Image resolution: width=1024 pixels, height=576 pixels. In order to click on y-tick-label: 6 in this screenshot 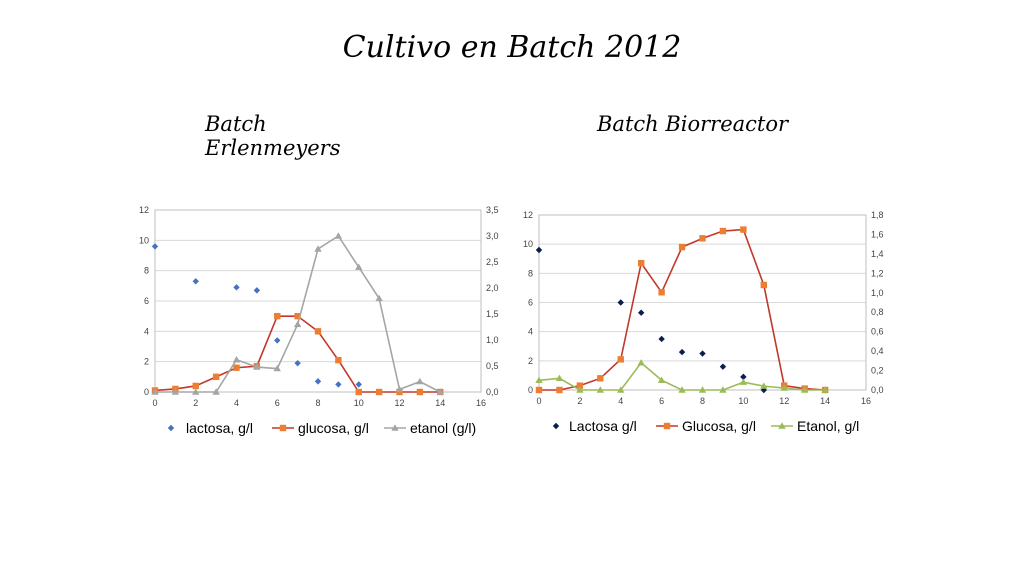, I will do `click(146, 301)`.